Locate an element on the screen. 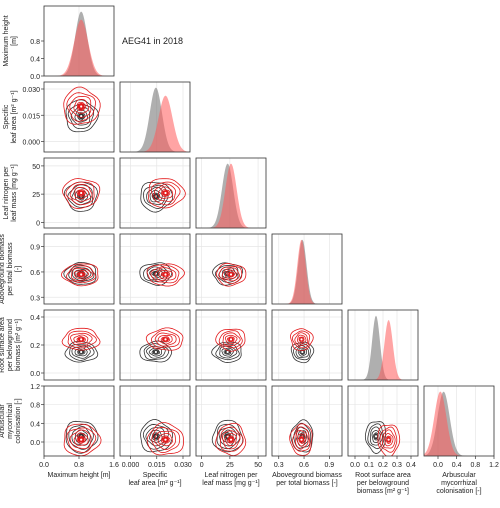 The width and height of the screenshot is (500, 508). panel-amc-vs-rsa: 0.0 0.1 0.2 0.3 0.4 is located at coordinates (383, 427).